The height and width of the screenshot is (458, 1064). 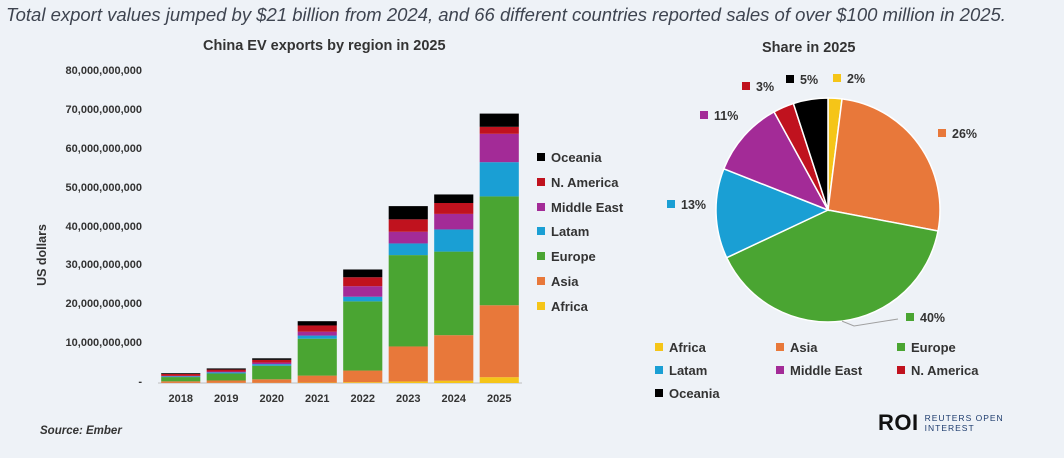 I want to click on bar-legend-item-europe: Europe, so click(x=566, y=256).